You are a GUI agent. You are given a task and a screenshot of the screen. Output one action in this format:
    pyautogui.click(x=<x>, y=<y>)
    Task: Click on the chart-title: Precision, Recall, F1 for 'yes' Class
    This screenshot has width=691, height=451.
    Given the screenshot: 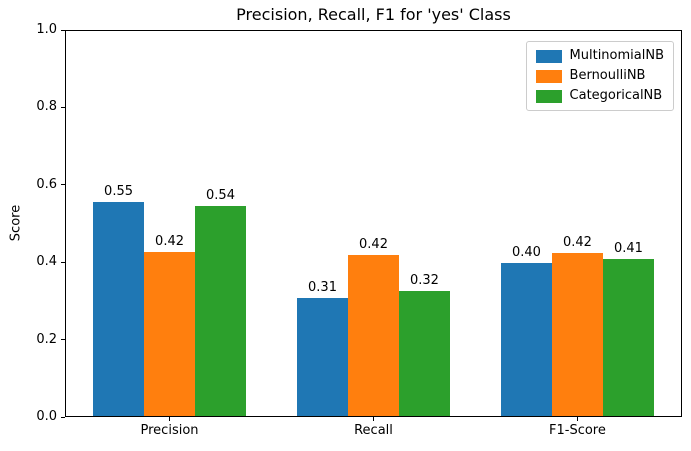 What is the action you would take?
    pyautogui.click(x=373, y=14)
    